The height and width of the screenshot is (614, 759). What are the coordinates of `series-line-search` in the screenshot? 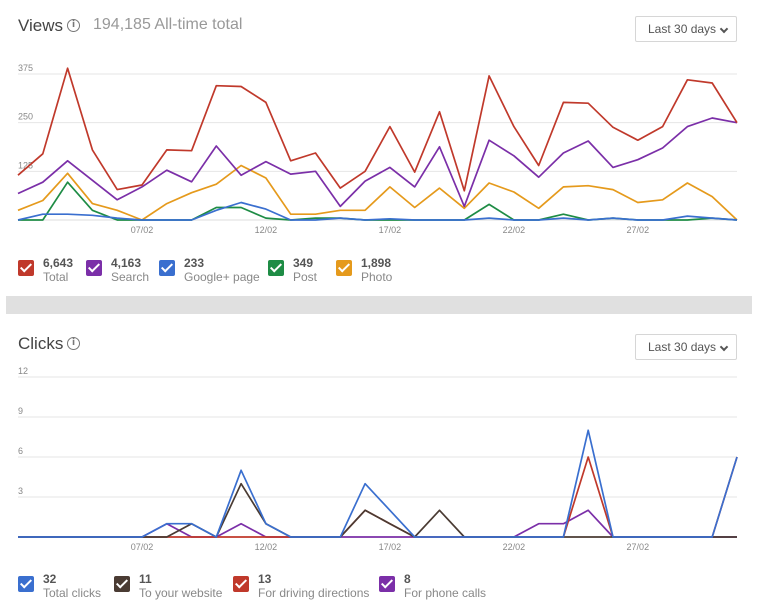 It's located at (377, 162).